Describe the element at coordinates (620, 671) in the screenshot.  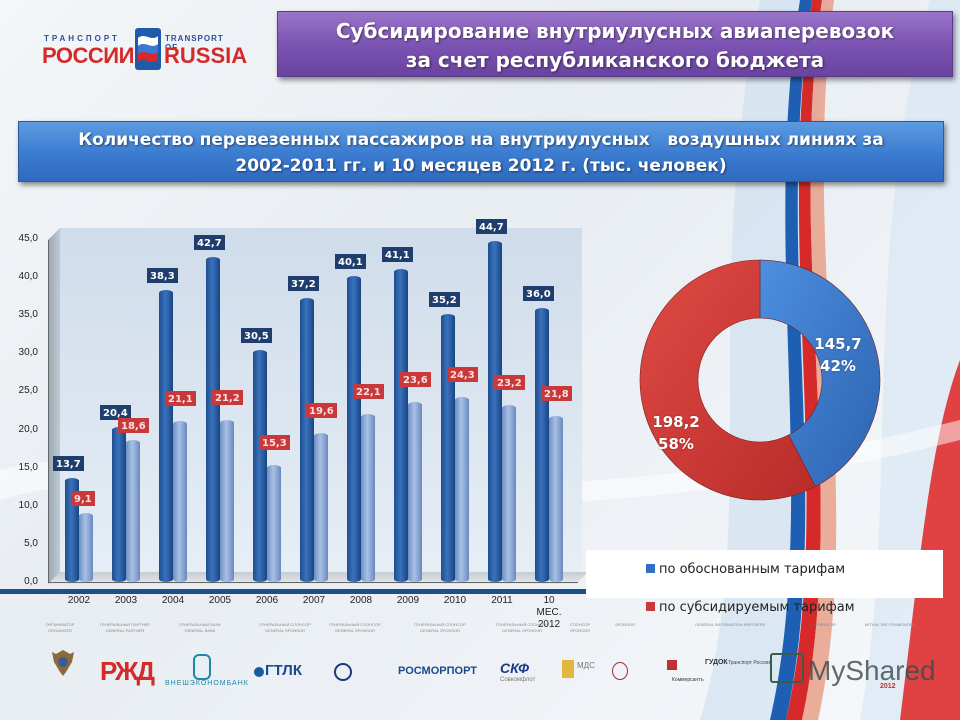
I see `group-logo-icon` at that location.